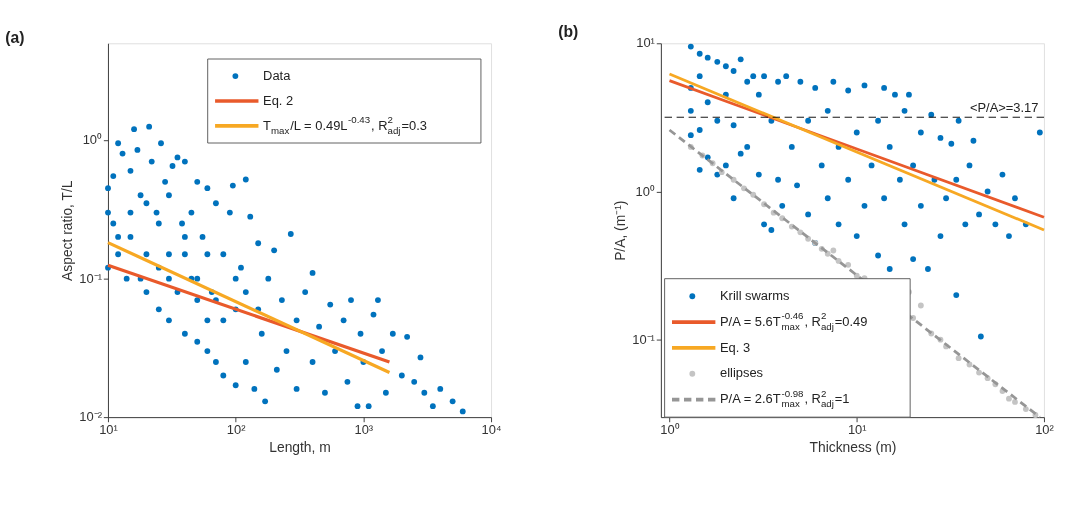  Describe the element at coordinates (742, 373) in the screenshot. I see `legend-label: ellipses` at that location.